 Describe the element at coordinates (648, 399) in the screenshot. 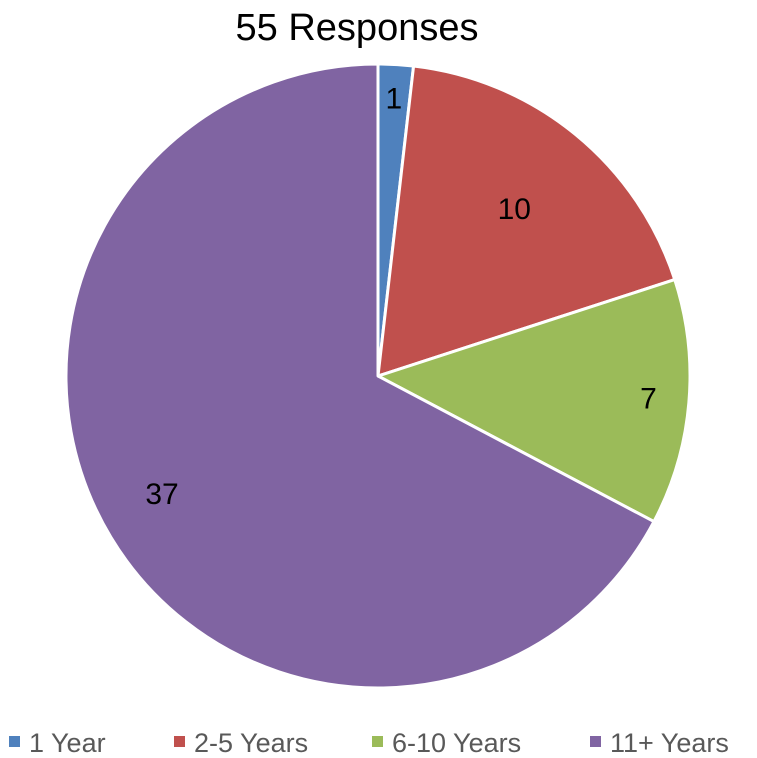

I see `data-label-6-10-years: 7` at that location.